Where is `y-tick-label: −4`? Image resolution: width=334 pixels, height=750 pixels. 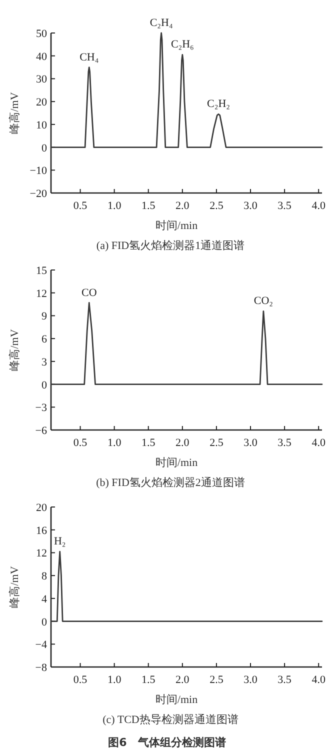 y-tick-label: −4 is located at coordinates (41, 645).